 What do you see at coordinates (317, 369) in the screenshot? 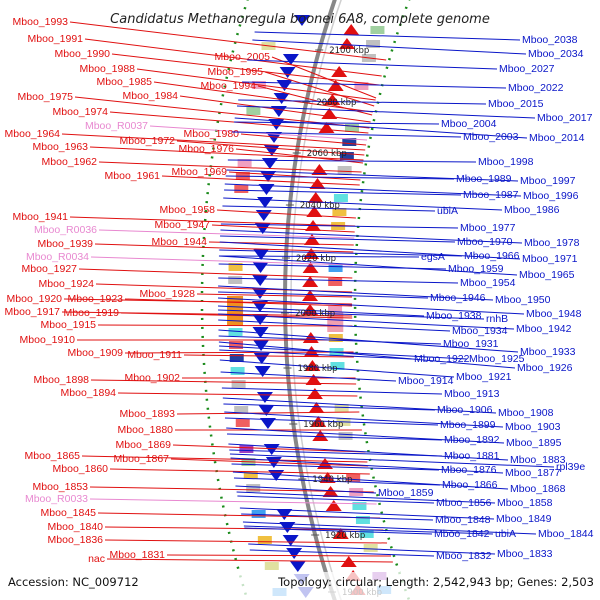
I see `scale-tick-label: 1980 kbp` at bounding box center [317, 369].